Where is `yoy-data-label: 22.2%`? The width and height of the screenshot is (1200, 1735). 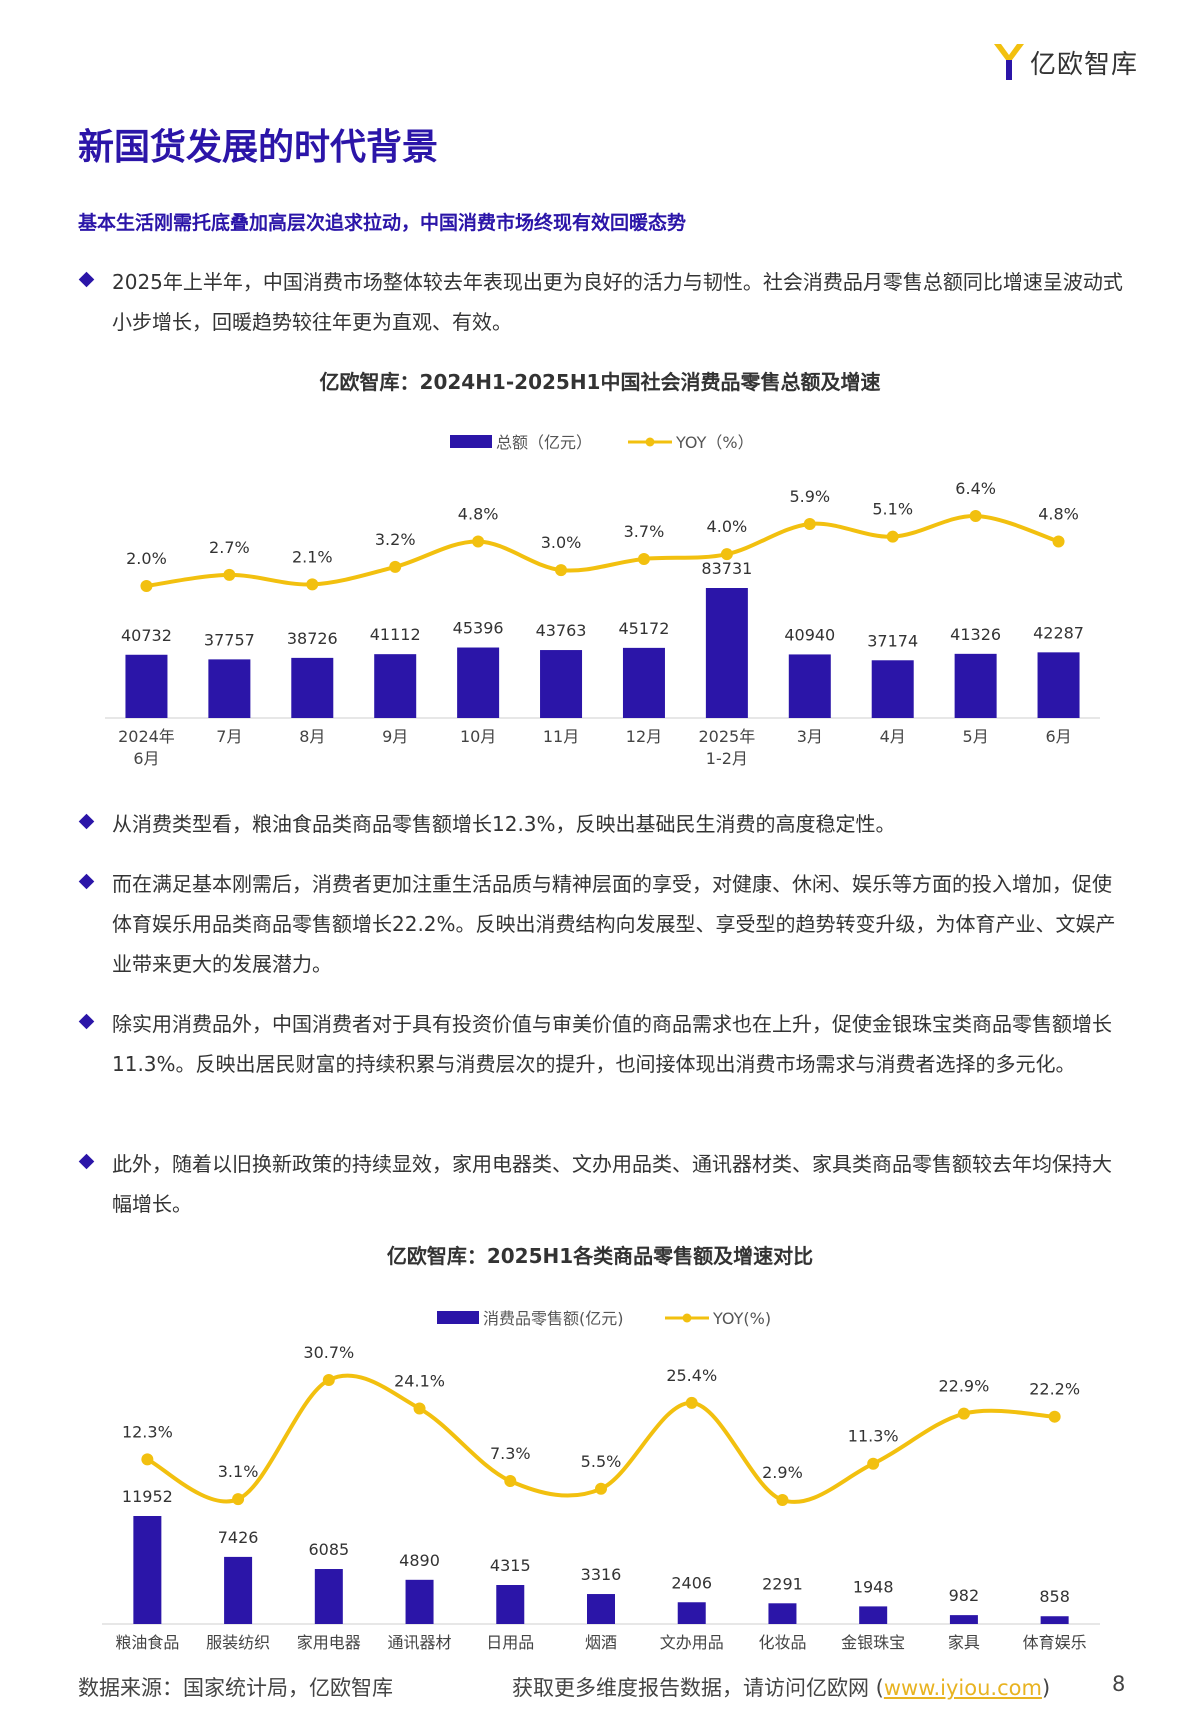 yoy-data-label: 22.2% is located at coordinates (1054, 1389).